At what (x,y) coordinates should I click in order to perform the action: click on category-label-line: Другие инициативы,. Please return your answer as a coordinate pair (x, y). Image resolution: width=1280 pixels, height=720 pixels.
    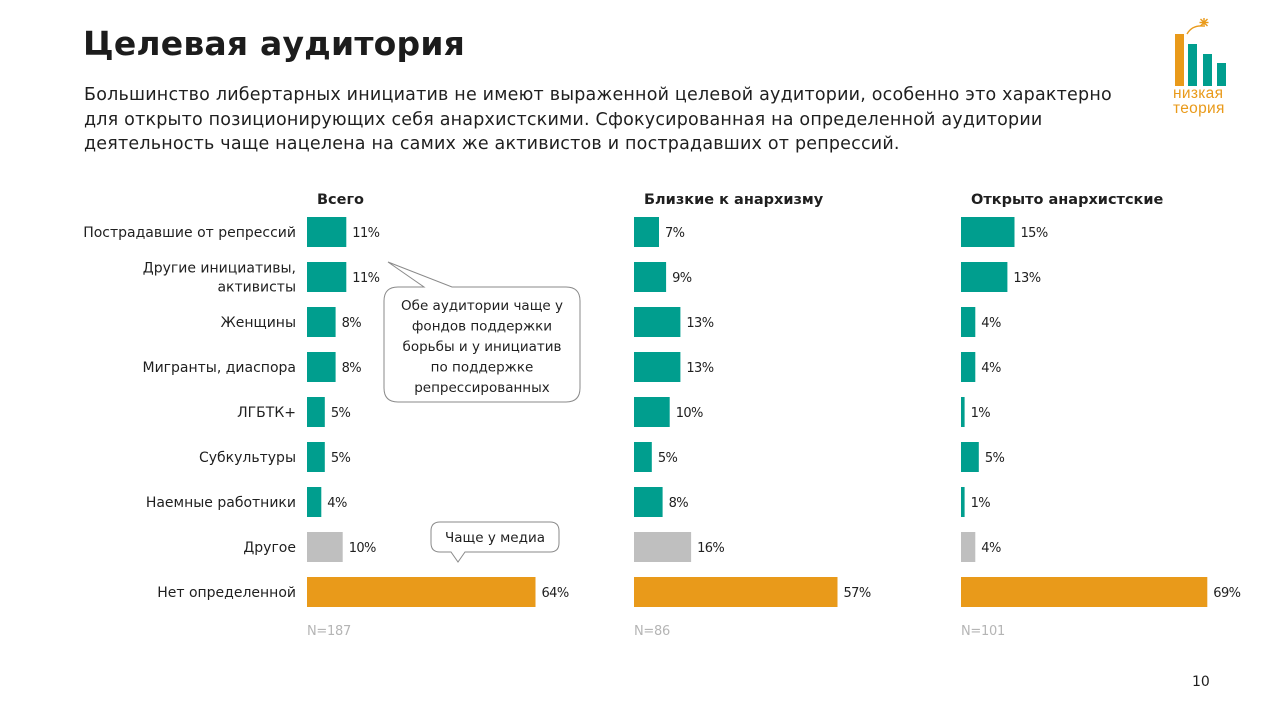
    Looking at the image, I should click on (219, 269).